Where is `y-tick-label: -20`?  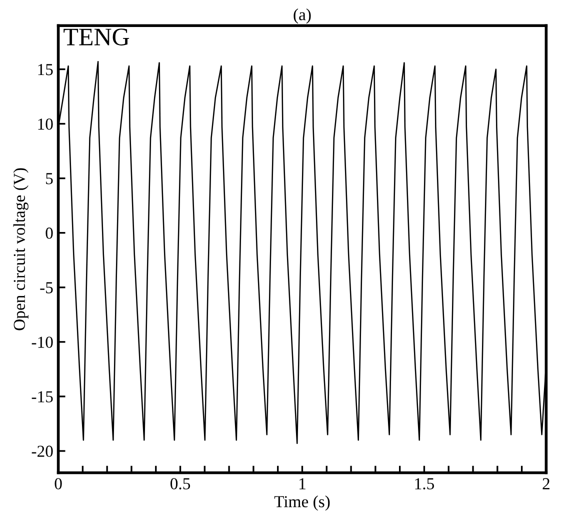 y-tick-label: -20 is located at coordinates (42, 451).